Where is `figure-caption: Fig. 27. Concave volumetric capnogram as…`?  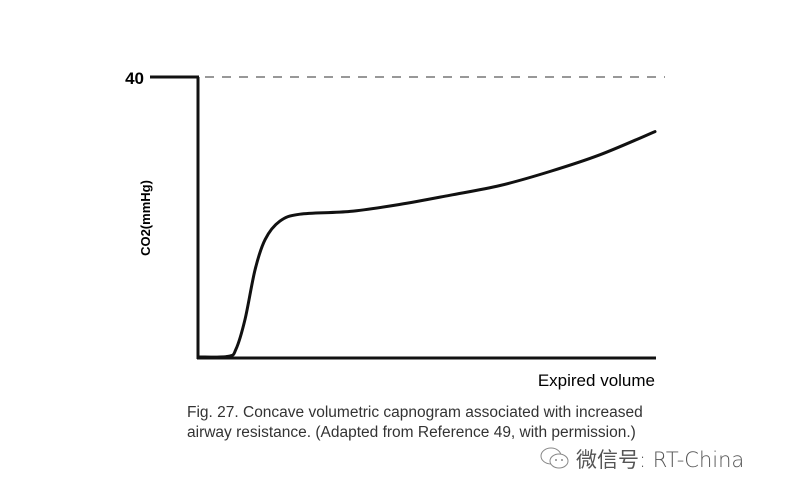 figure-caption: Fig. 27. Concave volumetric capnogram as… is located at coordinates (415, 423).